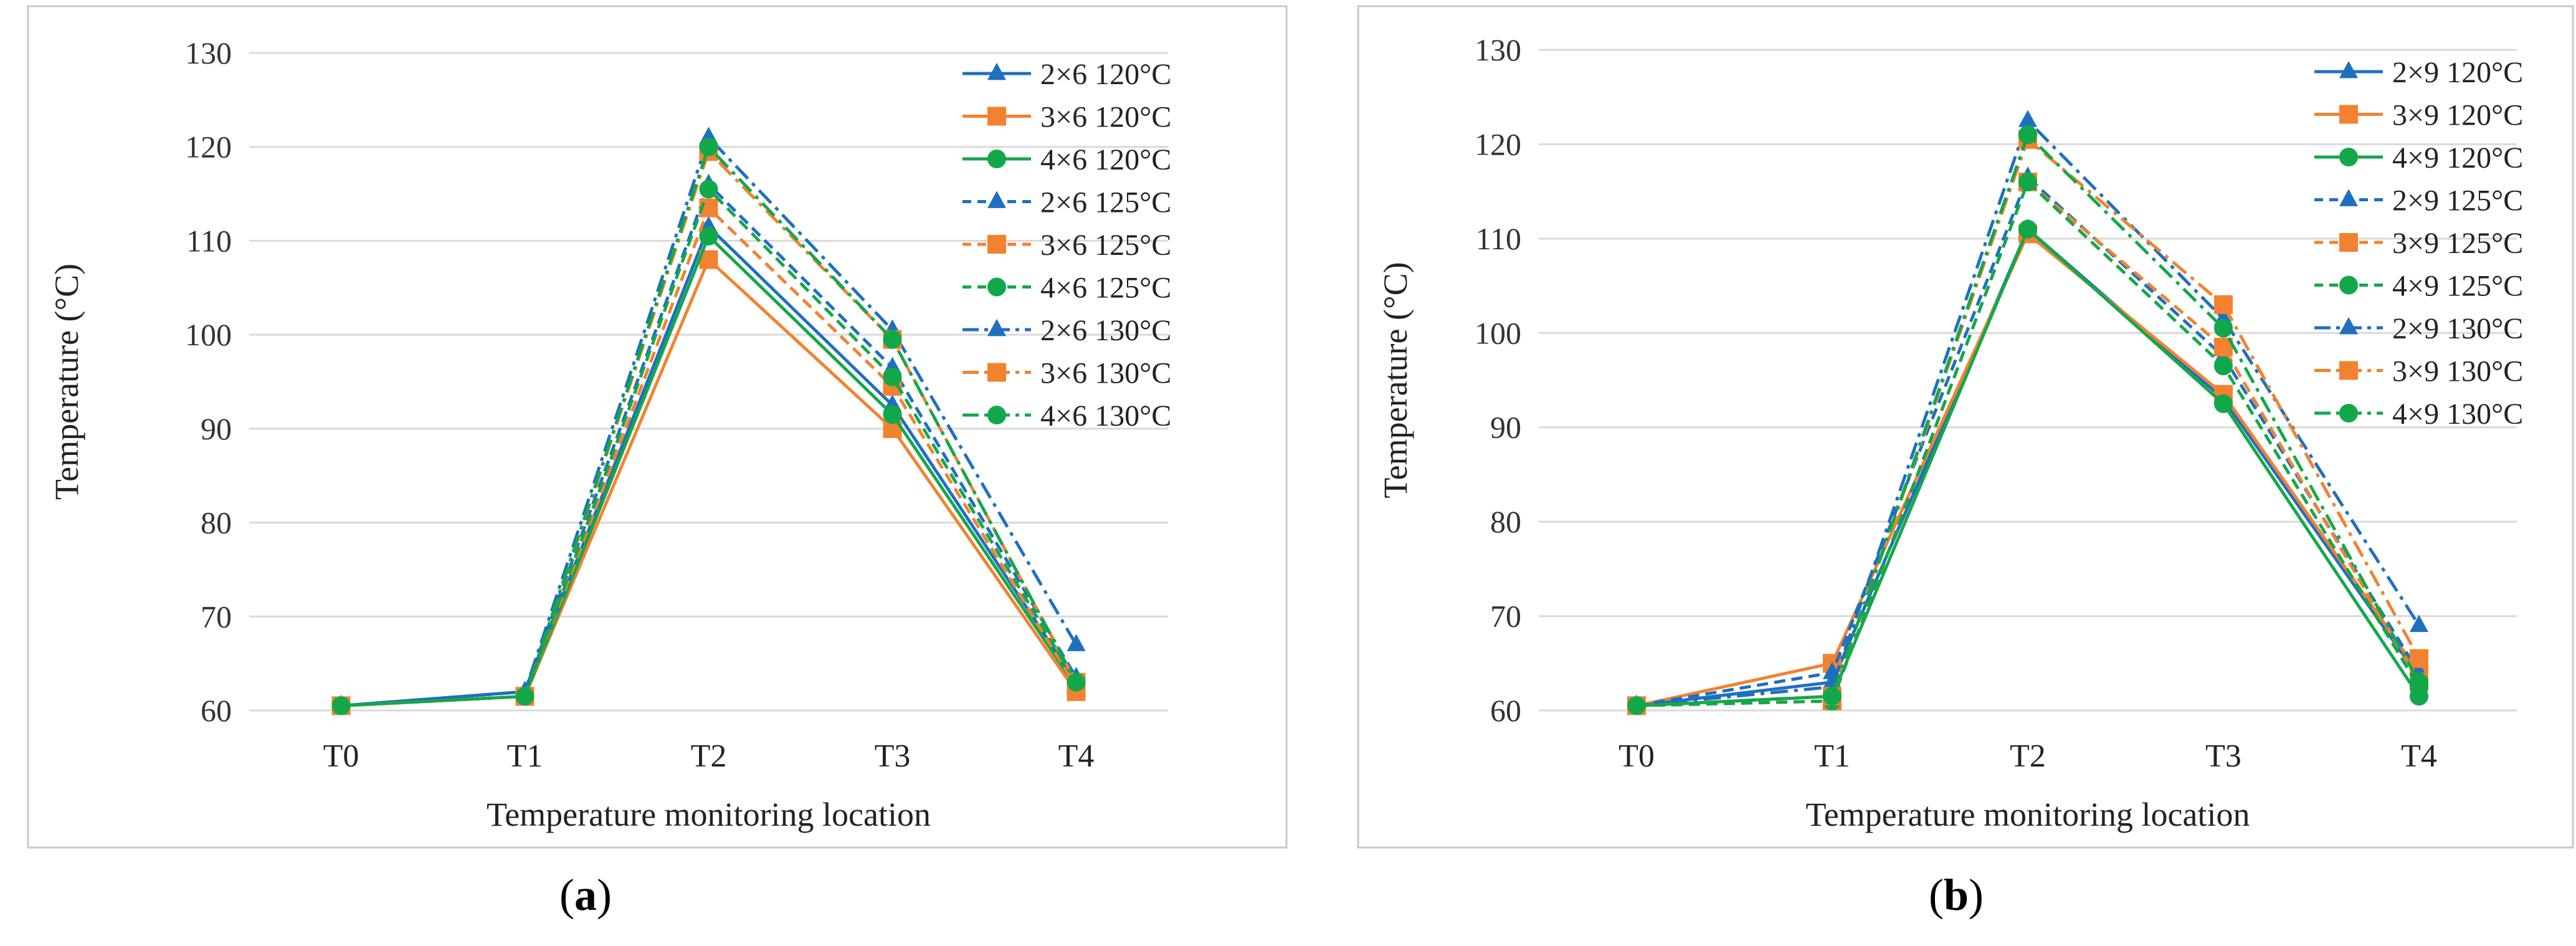  What do you see at coordinates (1105, 159) in the screenshot?
I see `chart-a-legend-label: 4×6 120°C` at bounding box center [1105, 159].